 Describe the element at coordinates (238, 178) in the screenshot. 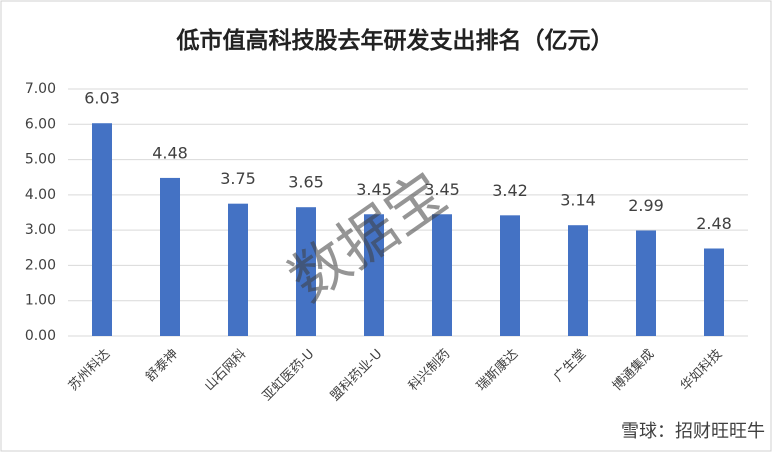

I see `data-label: 3.75` at that location.